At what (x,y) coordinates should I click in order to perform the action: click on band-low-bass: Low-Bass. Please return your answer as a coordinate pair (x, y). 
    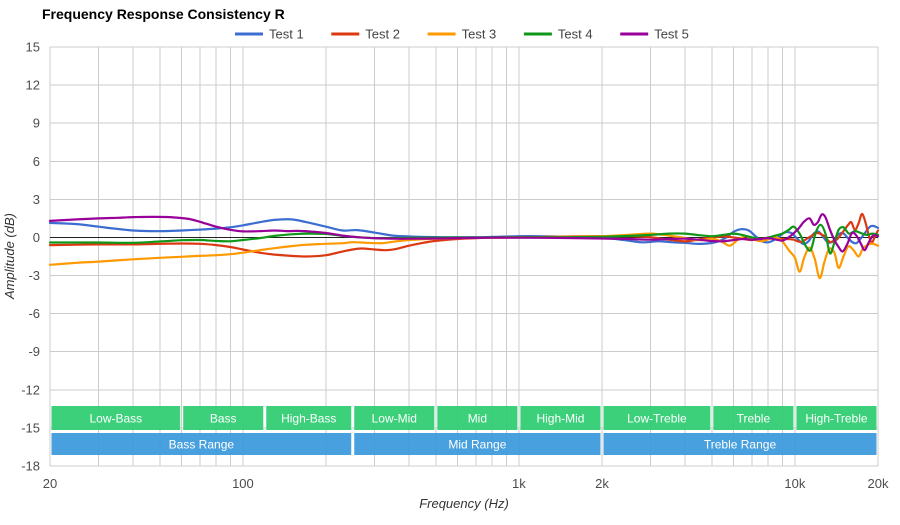
    Looking at the image, I should click on (116, 418).